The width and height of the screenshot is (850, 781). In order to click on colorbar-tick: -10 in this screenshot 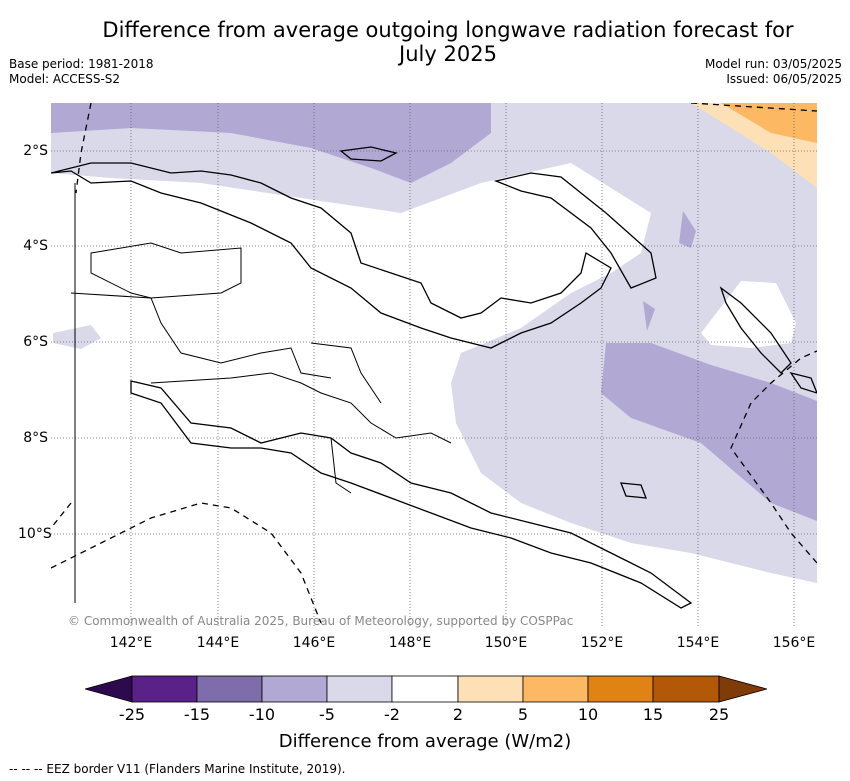, I will do `click(262, 714)`.